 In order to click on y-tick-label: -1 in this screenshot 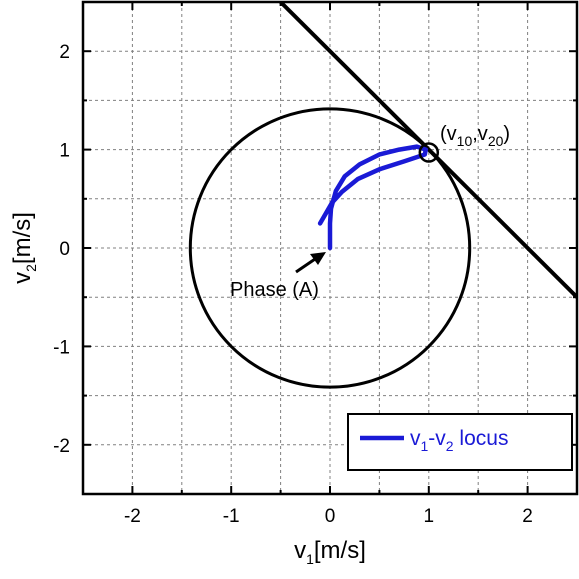, I will do `click(61, 347)`.